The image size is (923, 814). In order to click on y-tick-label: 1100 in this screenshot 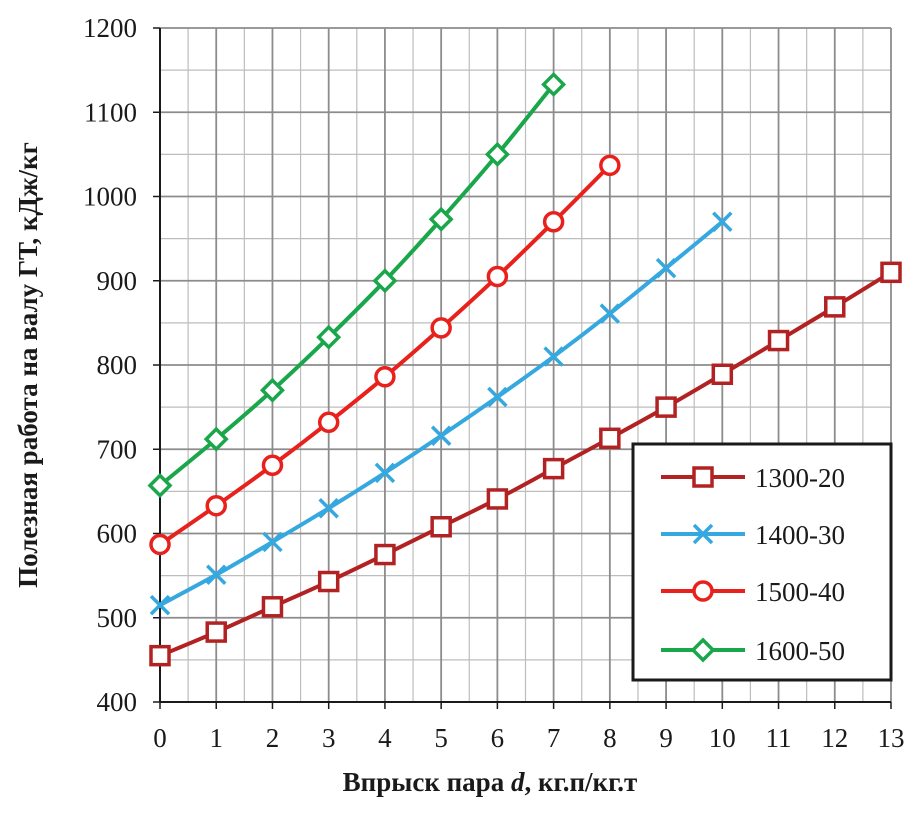, I will do `click(110, 112)`.